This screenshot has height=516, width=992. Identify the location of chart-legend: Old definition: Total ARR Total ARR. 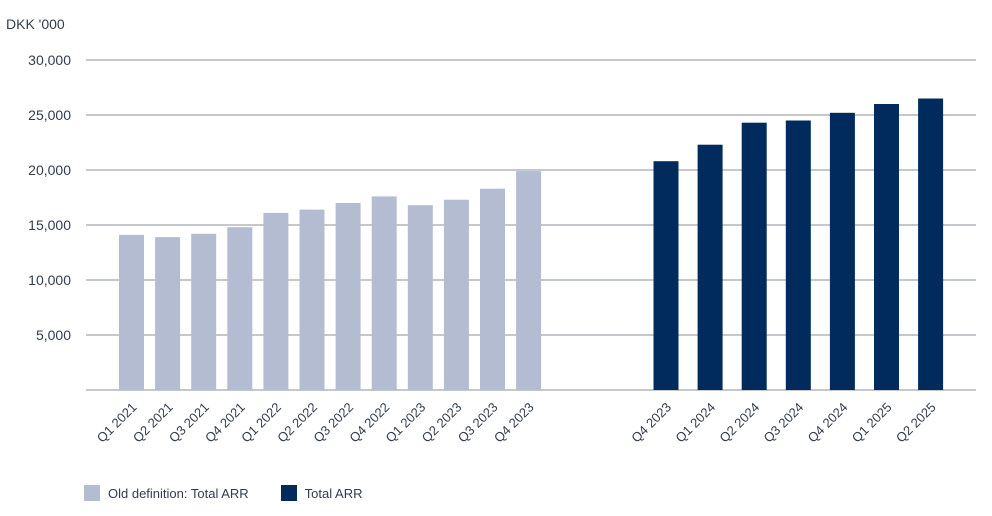
(239, 493).